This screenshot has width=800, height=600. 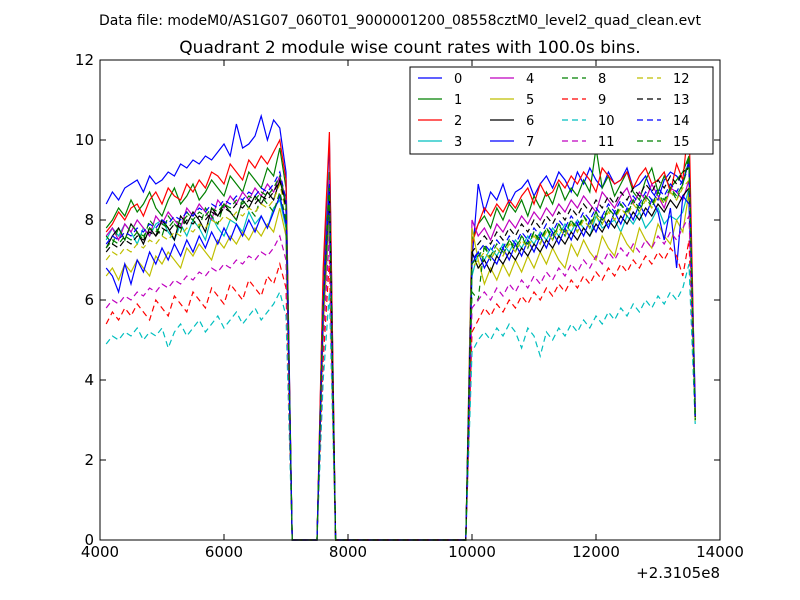 I want to click on legend-label-12: 12, so click(x=681, y=79).